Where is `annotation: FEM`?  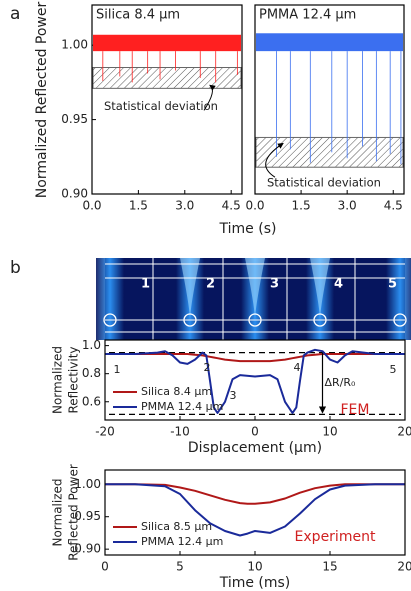 annotation: FEM is located at coordinates (355, 410).